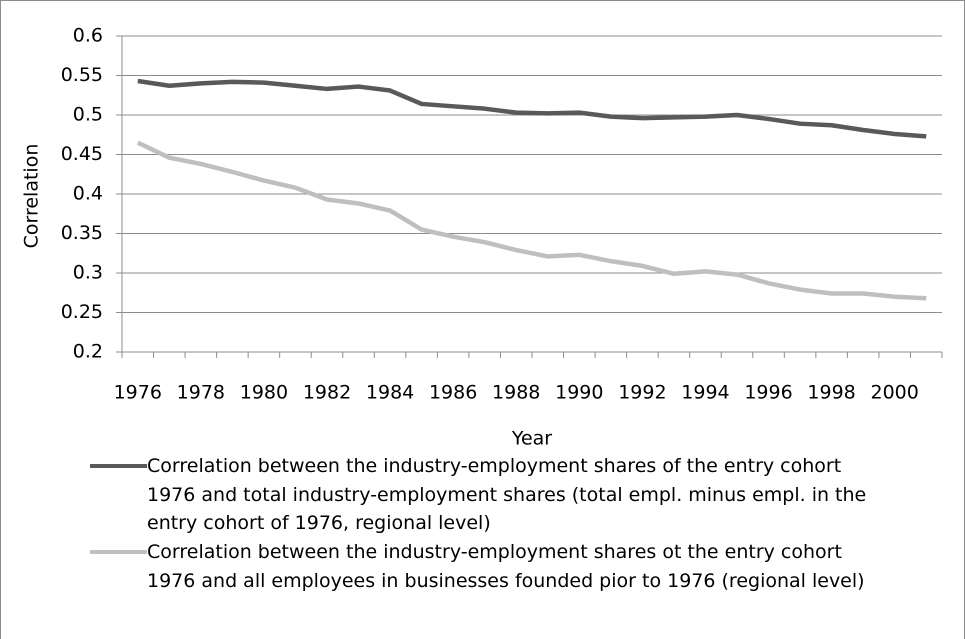 This screenshot has width=965, height=639. I want to click on y-tick-label: 0.2, so click(88, 352).